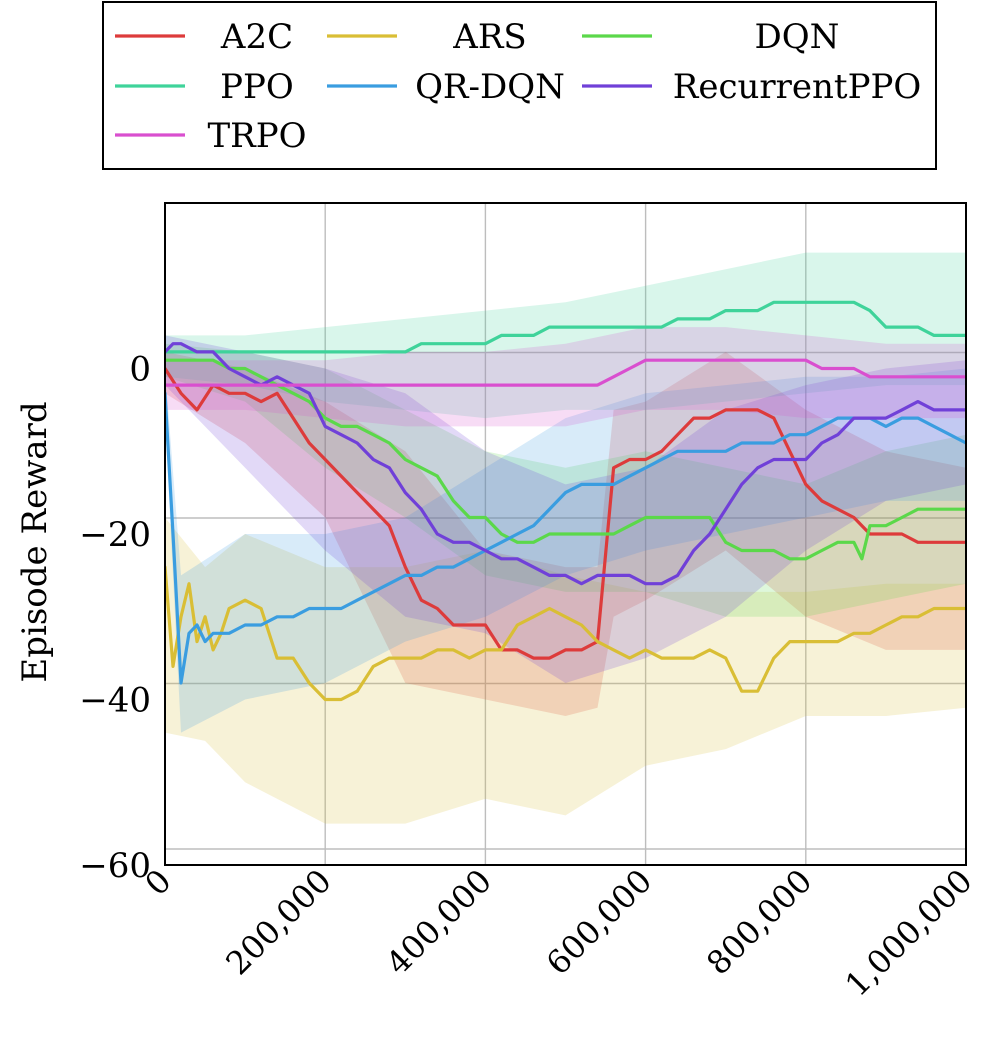 The width and height of the screenshot is (999, 1055). I want to click on legend-label-ppo: PPO, so click(257, 87).